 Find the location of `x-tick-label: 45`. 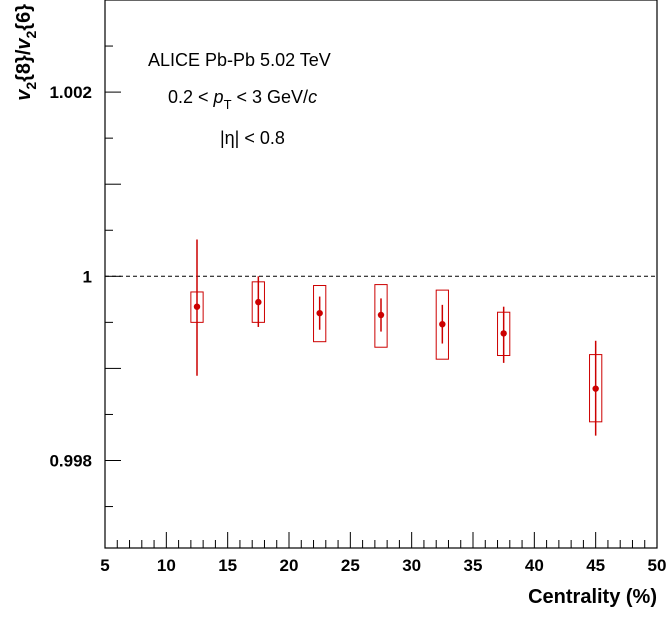

x-tick-label: 45 is located at coordinates (595, 565).